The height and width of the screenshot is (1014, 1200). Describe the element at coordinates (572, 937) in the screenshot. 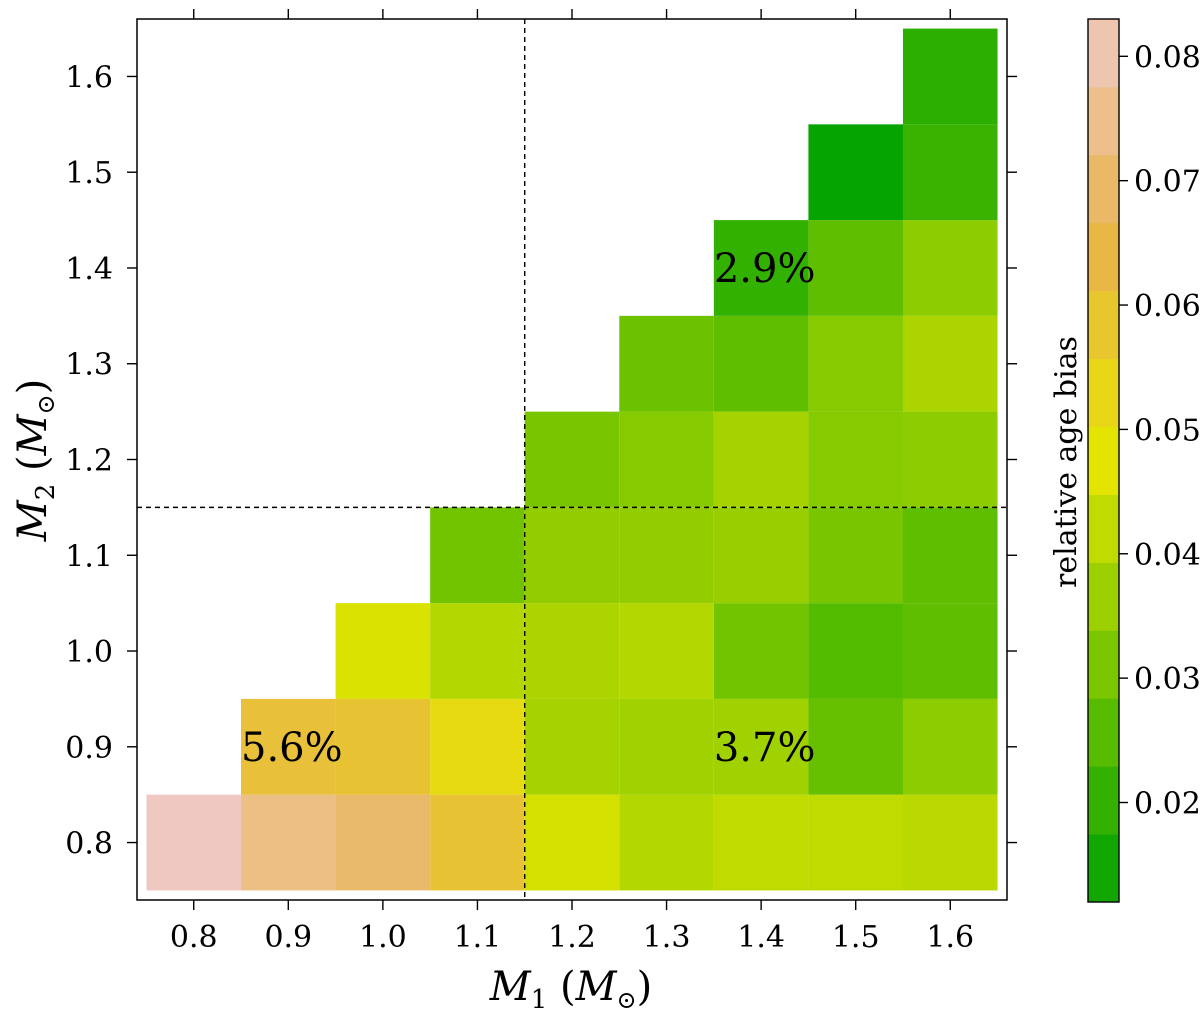

I see `x-tick-label: 1.2` at that location.